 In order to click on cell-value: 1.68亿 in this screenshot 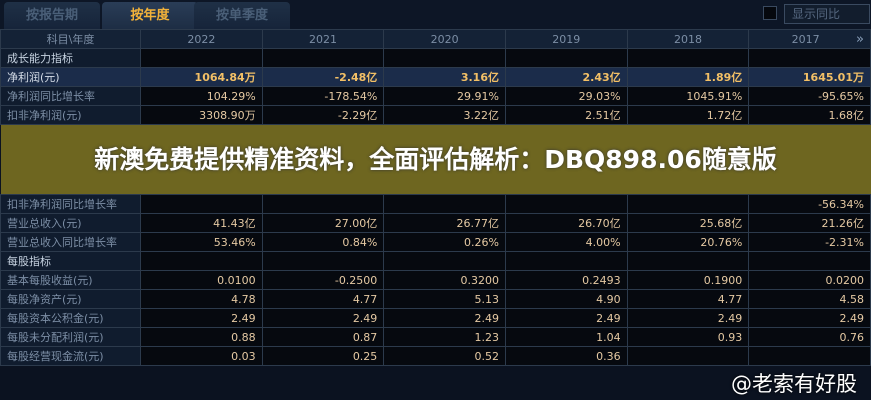, I will do `click(809, 115)`.